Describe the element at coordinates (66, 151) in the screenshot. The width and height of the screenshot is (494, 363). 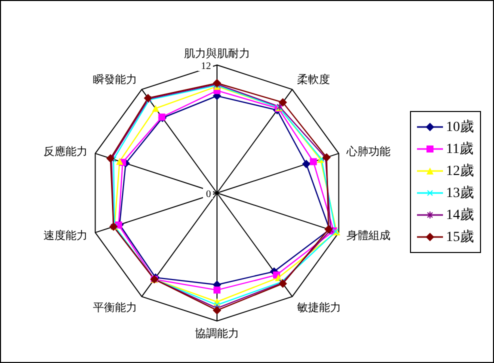
I see `spoke-label: 反應能力` at that location.